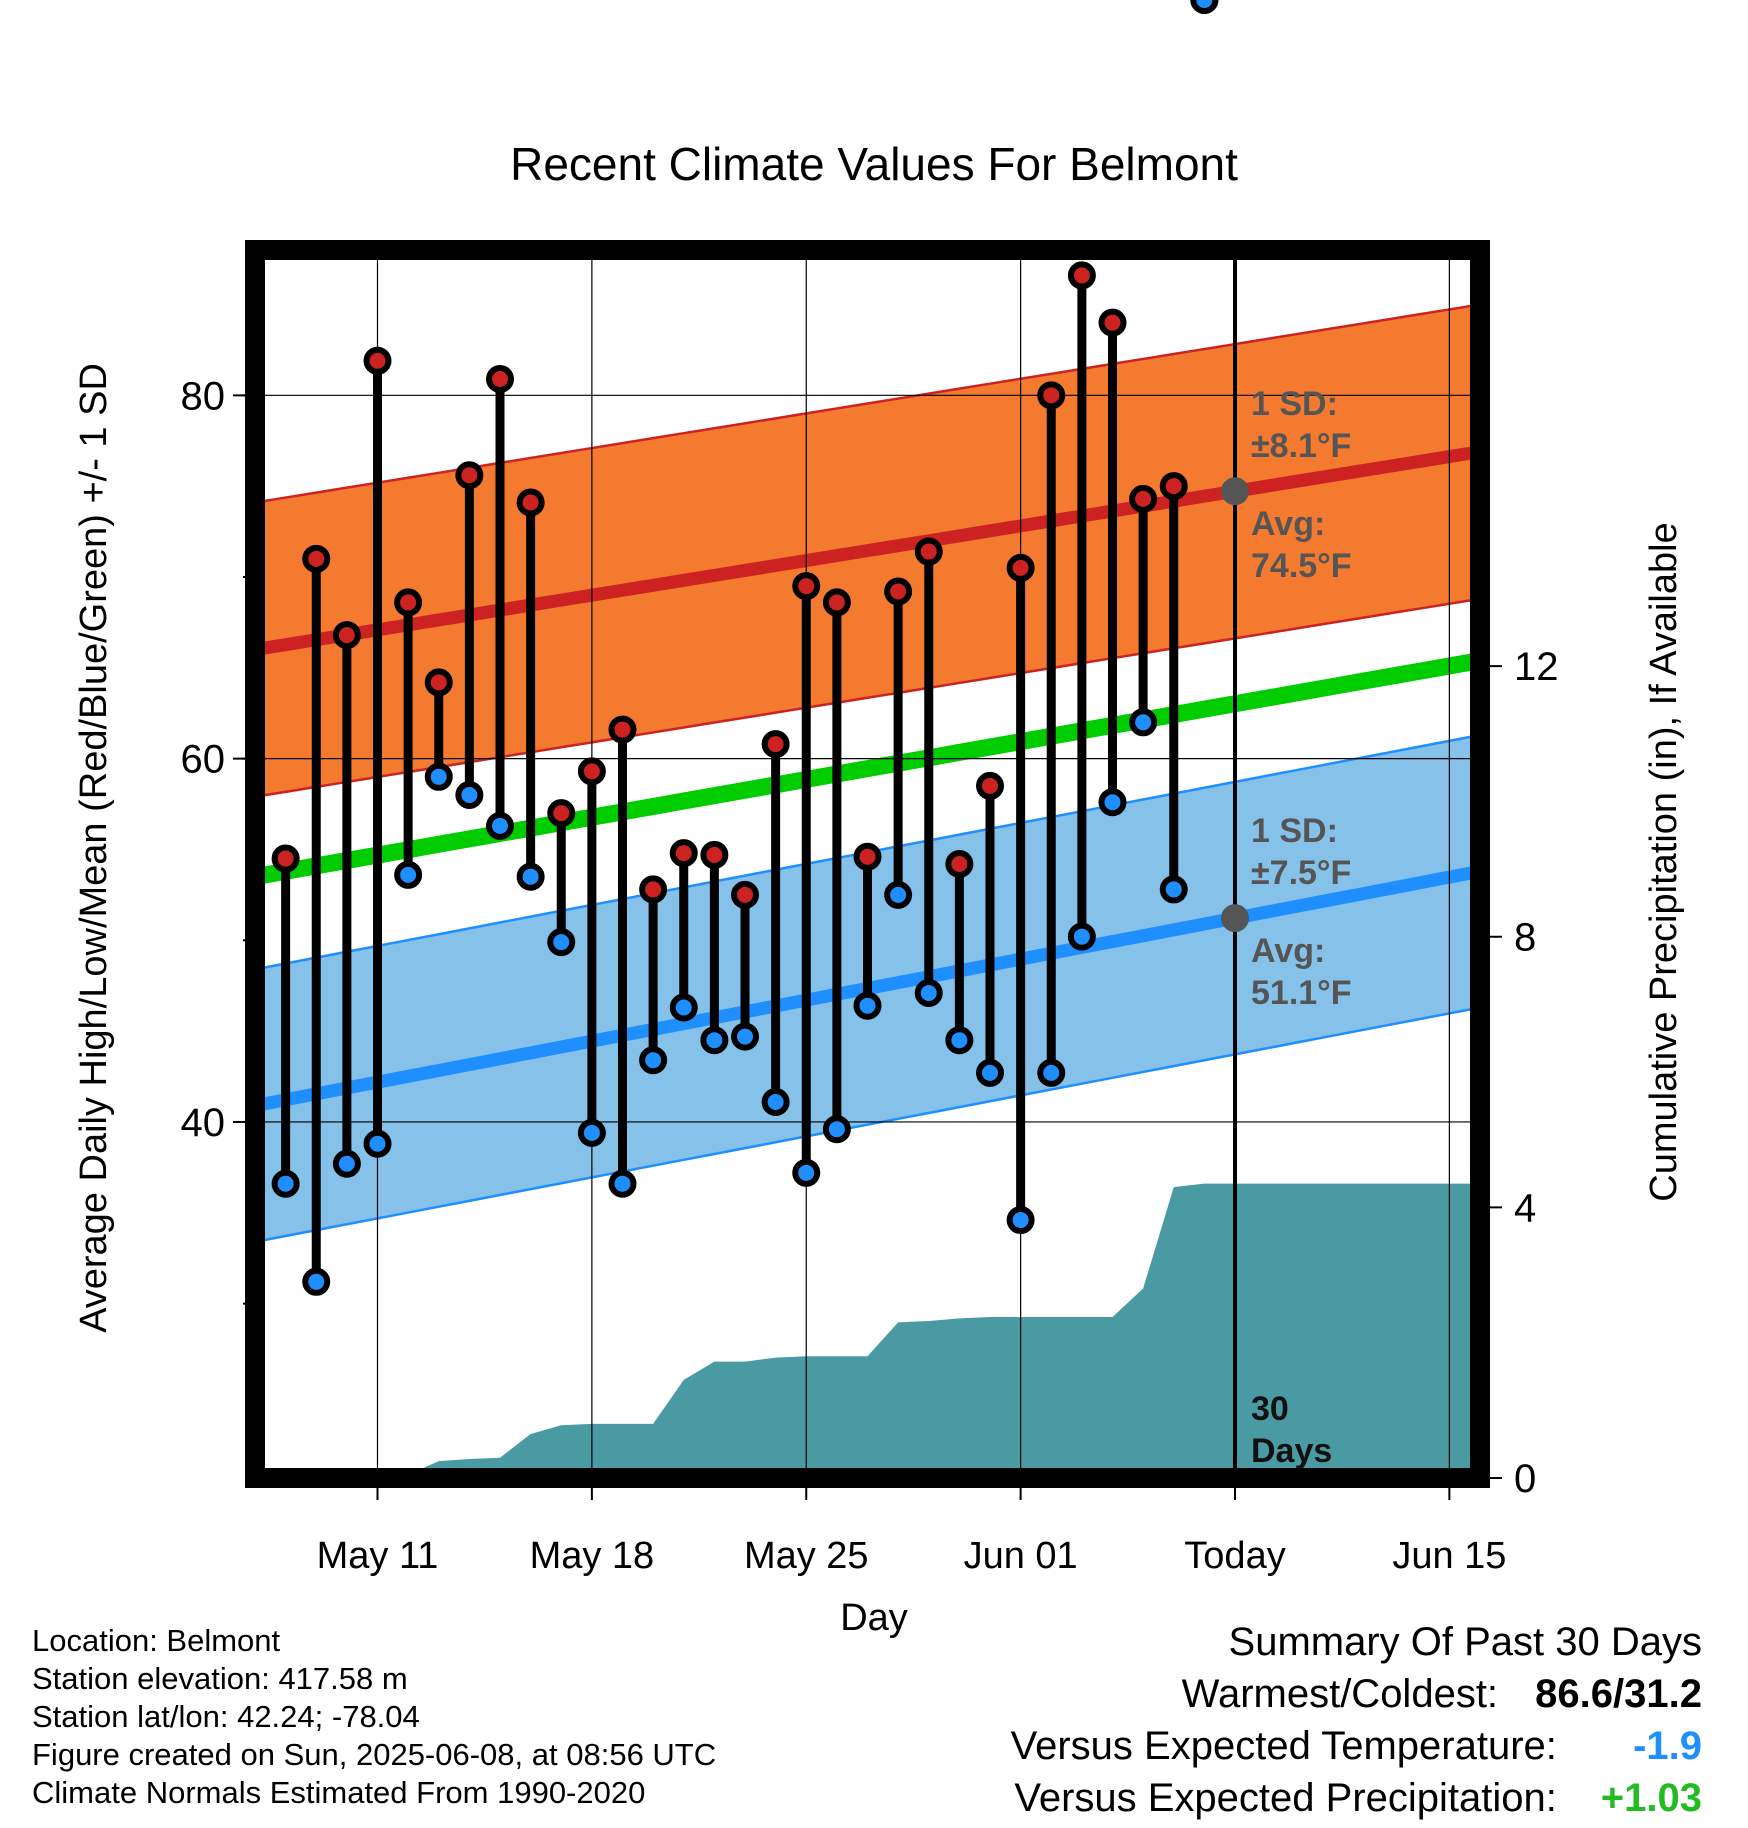  Describe the element at coordinates (867, 698) in the screenshot. I see `normal-high-lower-edge` at that location.